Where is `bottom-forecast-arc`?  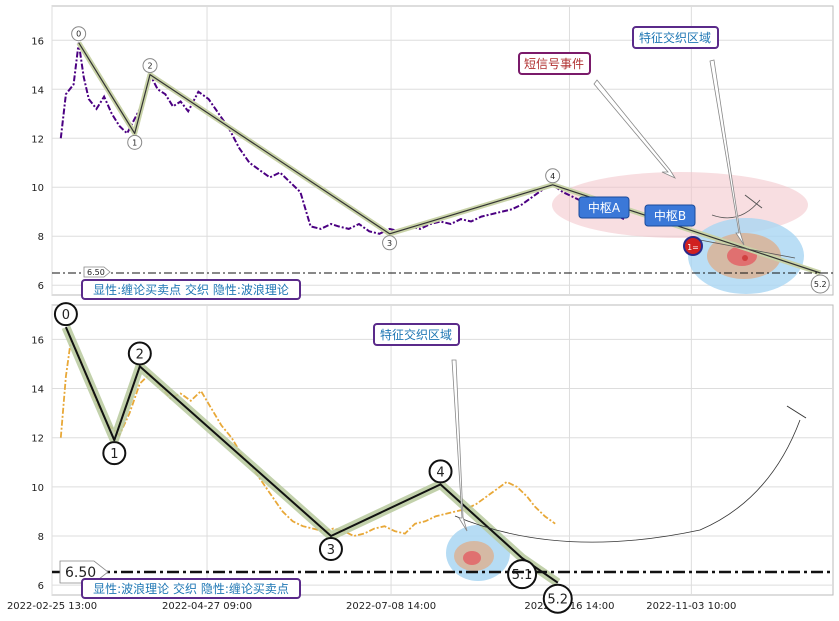
bottom-forecast-arc is located at coordinates (627, 481).